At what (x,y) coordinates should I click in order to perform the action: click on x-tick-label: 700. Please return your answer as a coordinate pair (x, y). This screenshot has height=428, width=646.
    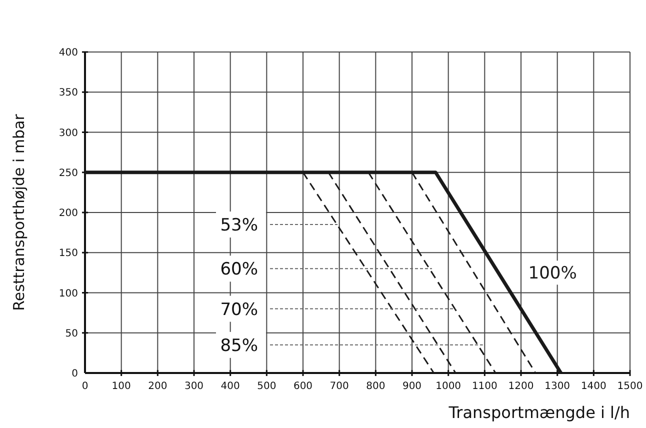
    Looking at the image, I should click on (339, 386).